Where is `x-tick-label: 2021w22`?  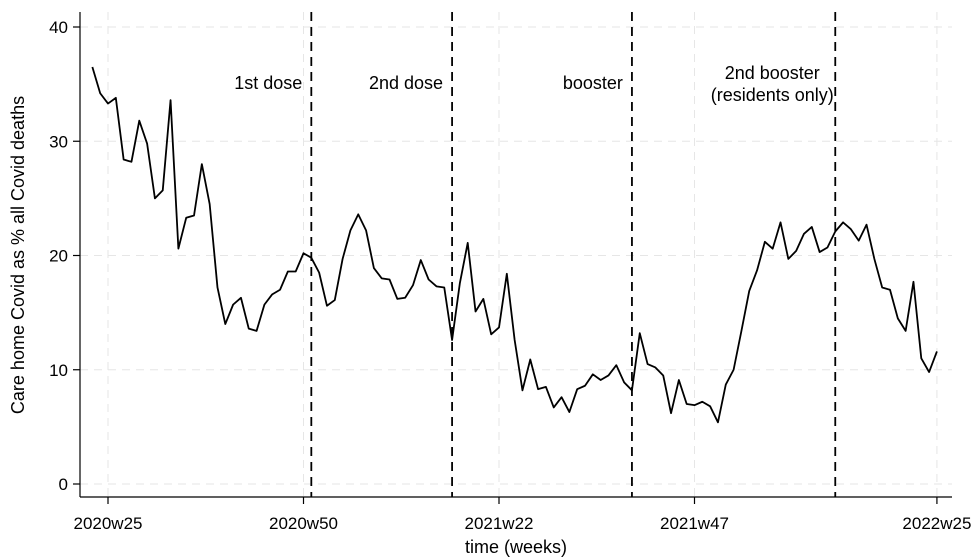 x-tick-label: 2021w22 is located at coordinates (498, 523).